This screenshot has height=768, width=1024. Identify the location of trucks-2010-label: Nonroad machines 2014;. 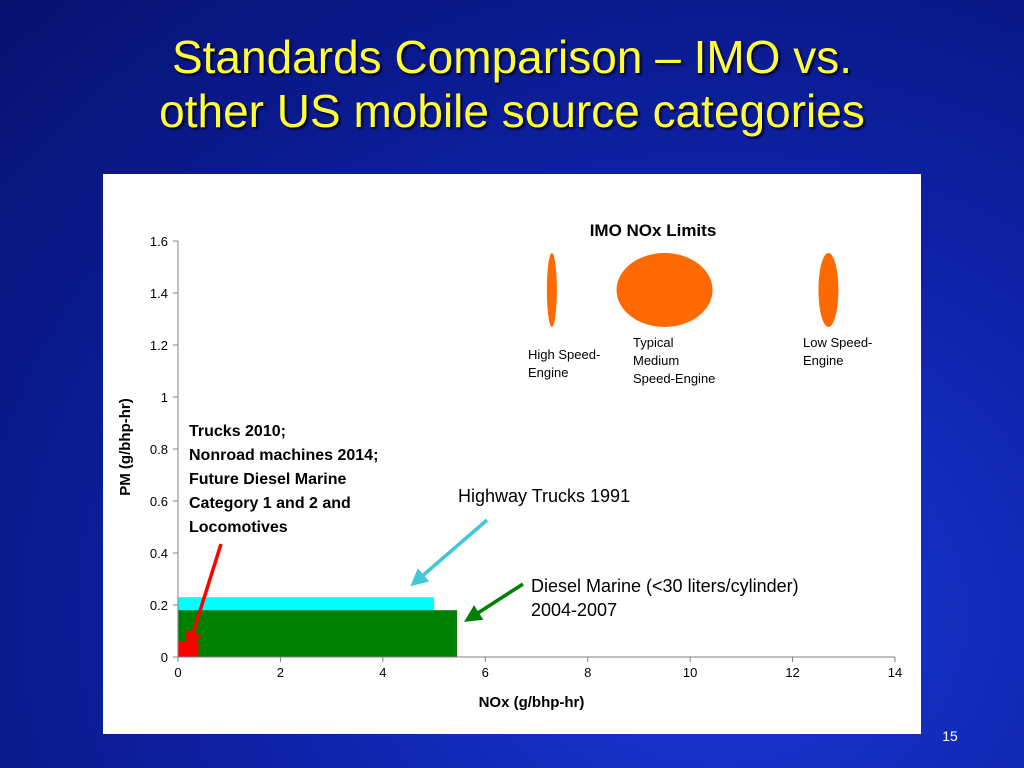
(283, 455).